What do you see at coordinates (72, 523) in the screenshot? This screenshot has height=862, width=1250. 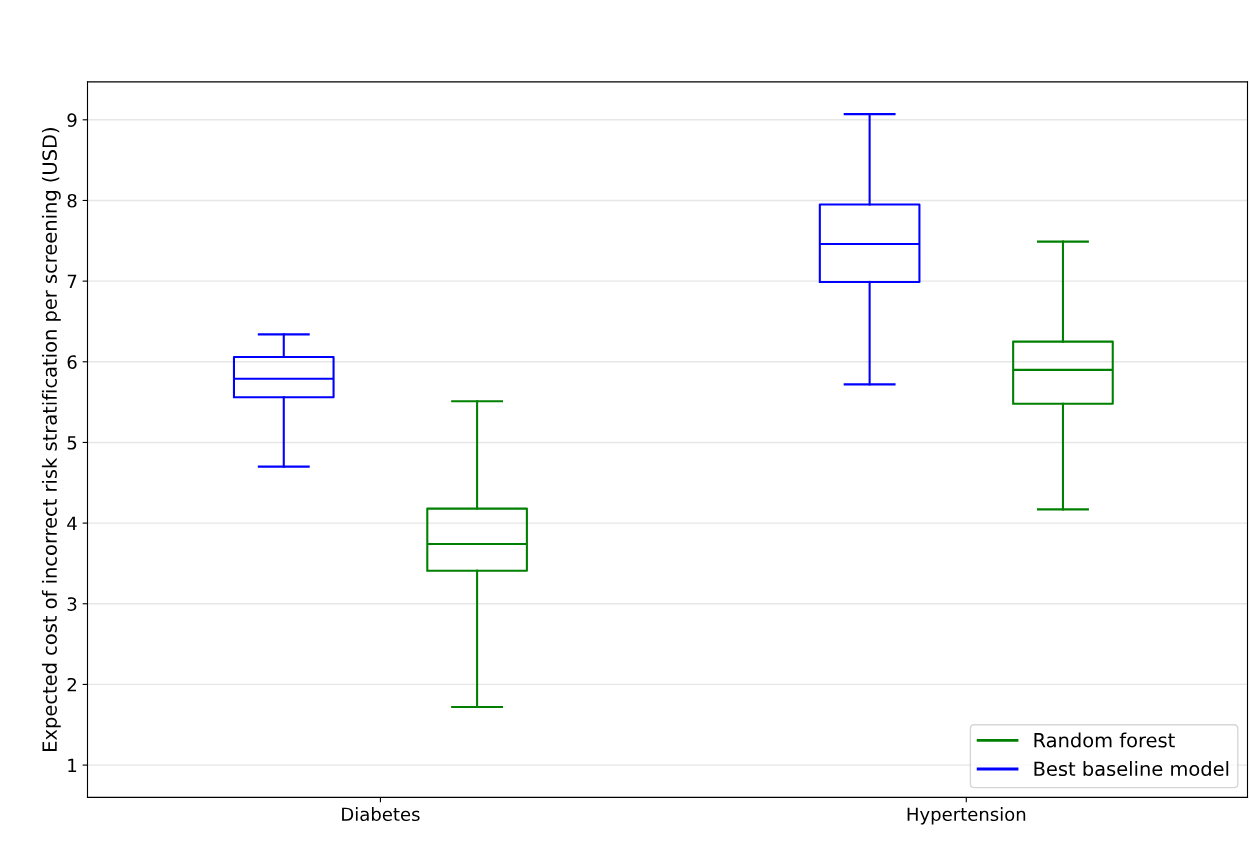 I see `y-tick-label: 4` at bounding box center [72, 523].